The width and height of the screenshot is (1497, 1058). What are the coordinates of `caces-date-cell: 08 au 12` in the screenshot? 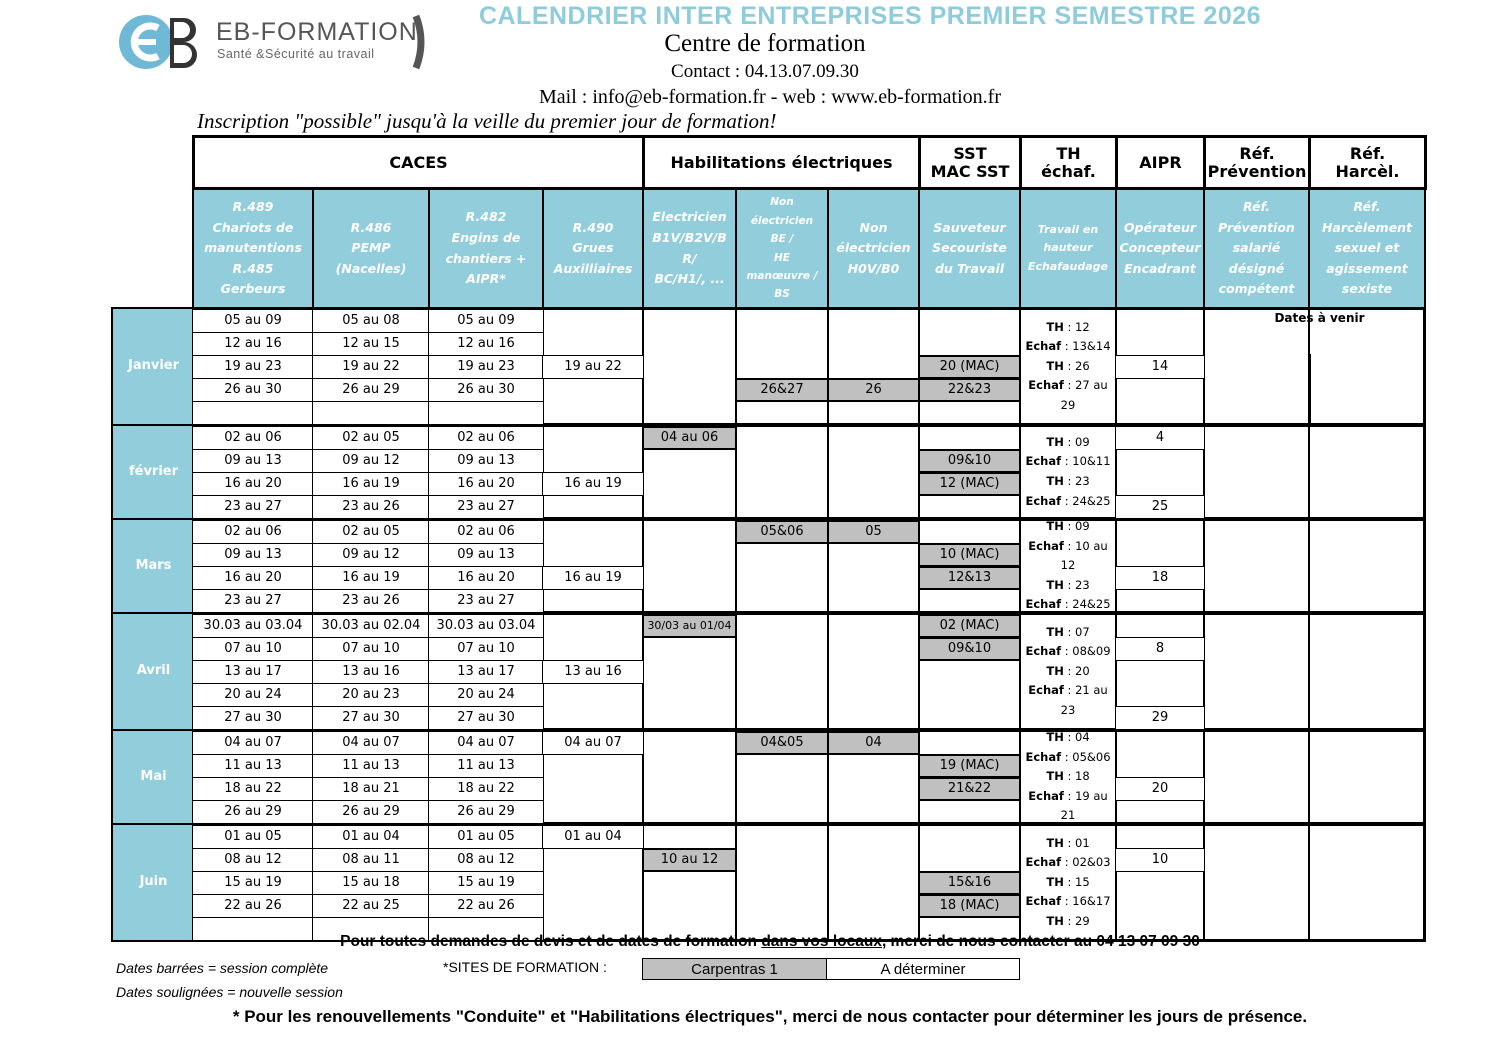 It's located at (486, 860).